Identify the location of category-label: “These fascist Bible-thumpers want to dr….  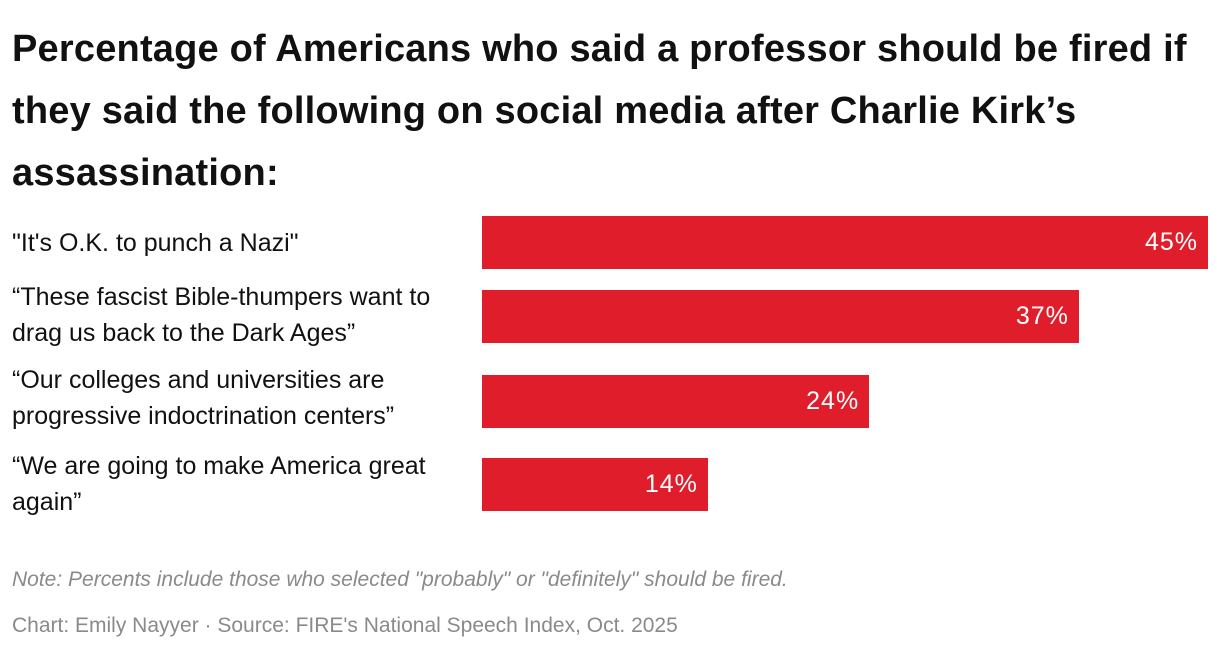
(221, 315).